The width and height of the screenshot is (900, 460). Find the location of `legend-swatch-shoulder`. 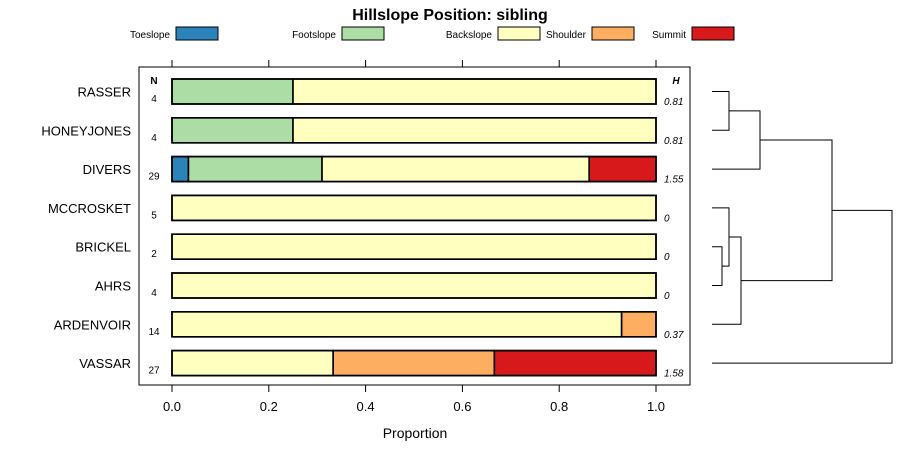

legend-swatch-shoulder is located at coordinates (613, 33).